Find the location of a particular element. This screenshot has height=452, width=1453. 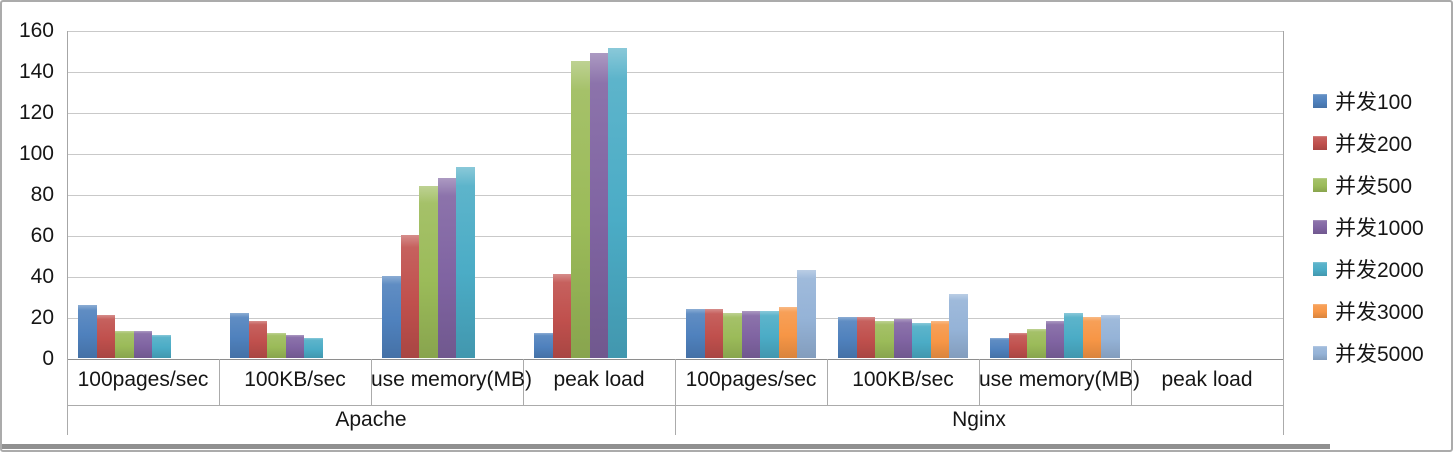

y-tick-label: 160 is located at coordinates (36, 30).